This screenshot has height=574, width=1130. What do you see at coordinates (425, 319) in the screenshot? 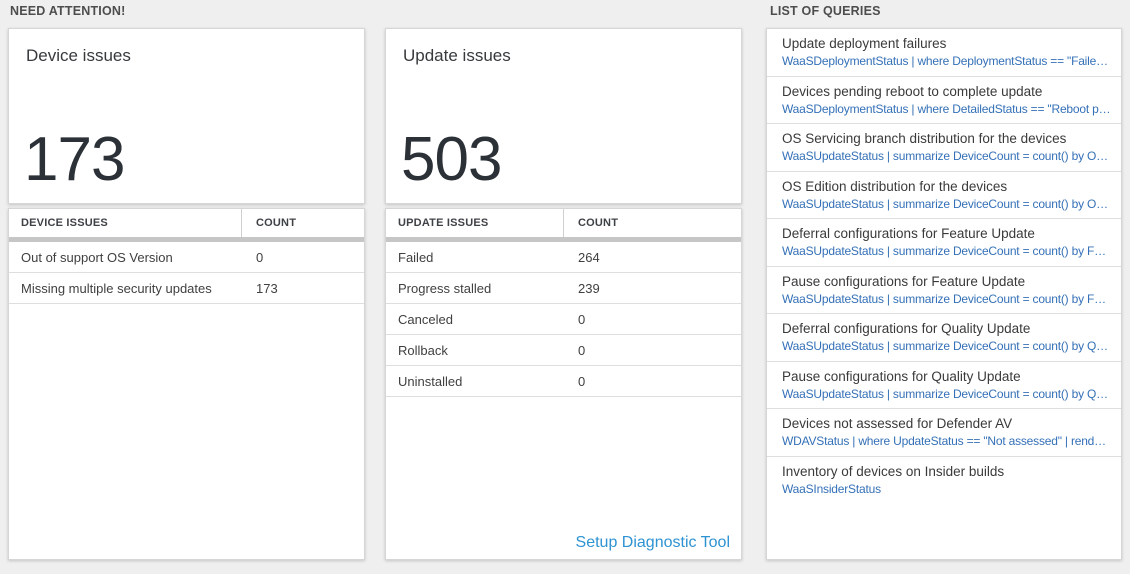
I see `row-label: Canceled` at bounding box center [425, 319].